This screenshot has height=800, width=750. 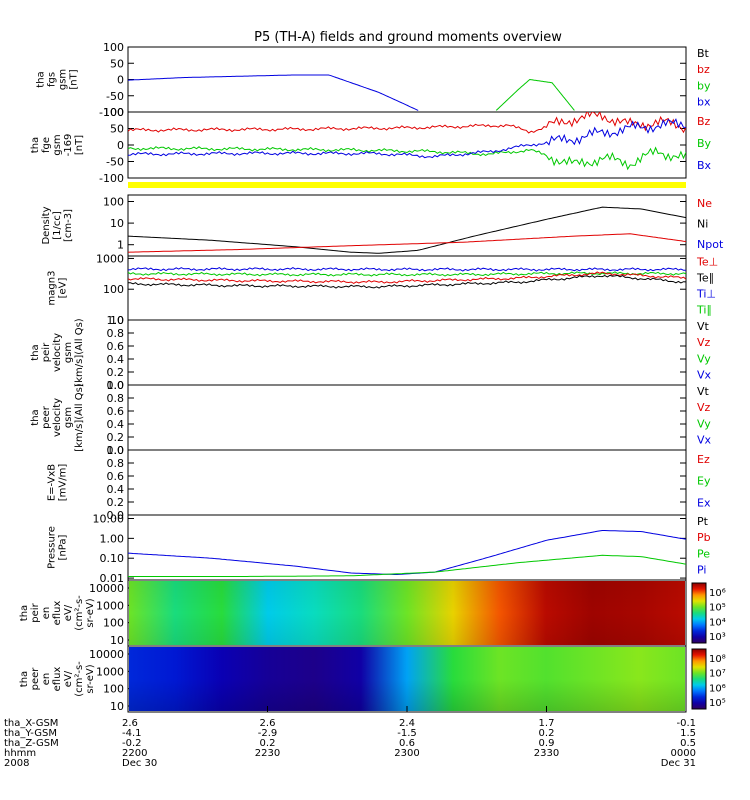 I want to click on series-line-Ne, so click(x=407, y=243).